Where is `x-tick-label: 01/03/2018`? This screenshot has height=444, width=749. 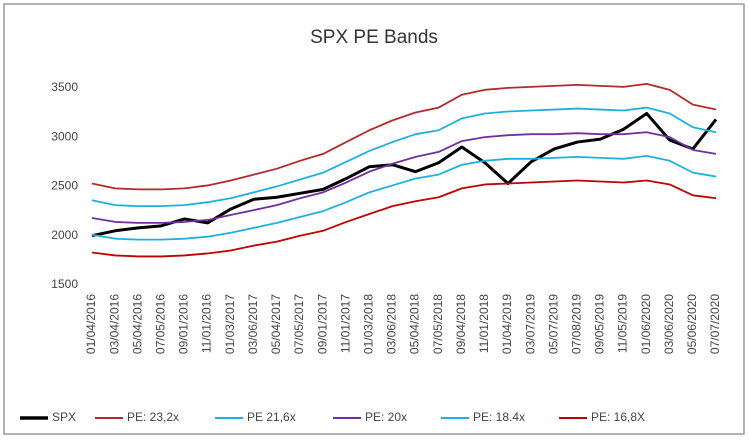
x-tick-label: 01/03/2018 is located at coordinates (369, 324).